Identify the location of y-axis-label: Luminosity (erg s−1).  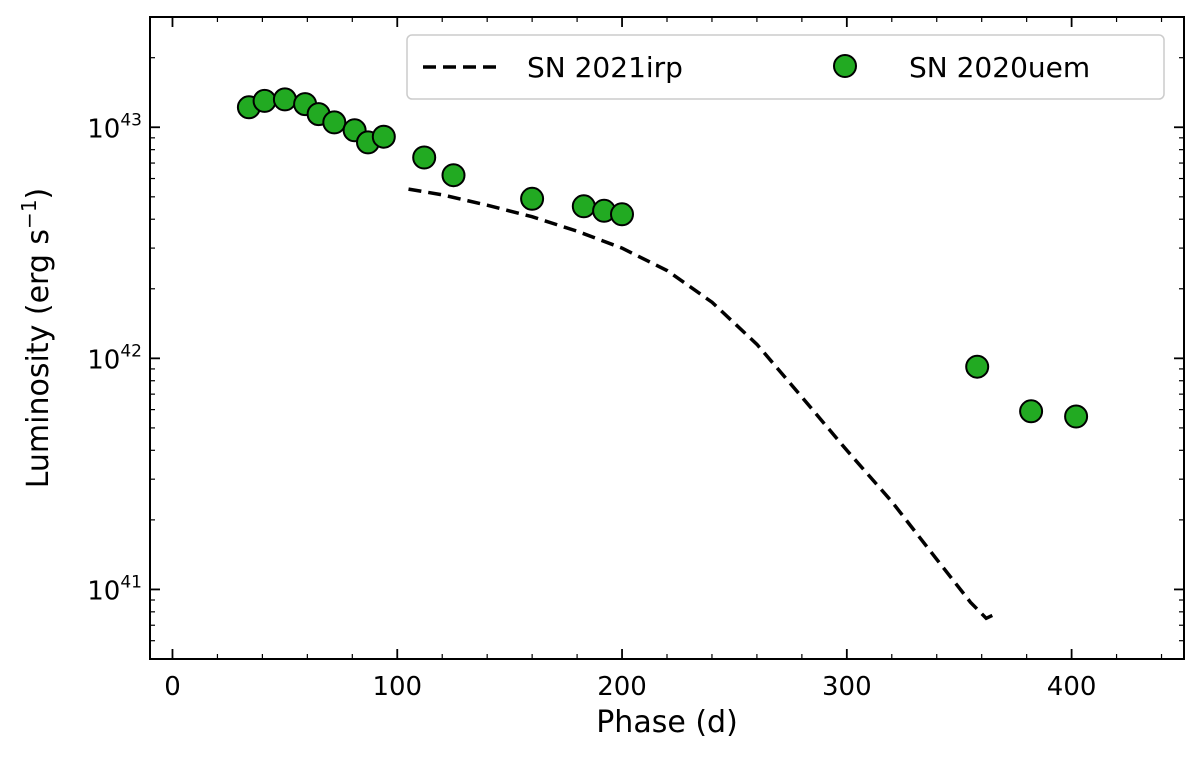
(36, 338).